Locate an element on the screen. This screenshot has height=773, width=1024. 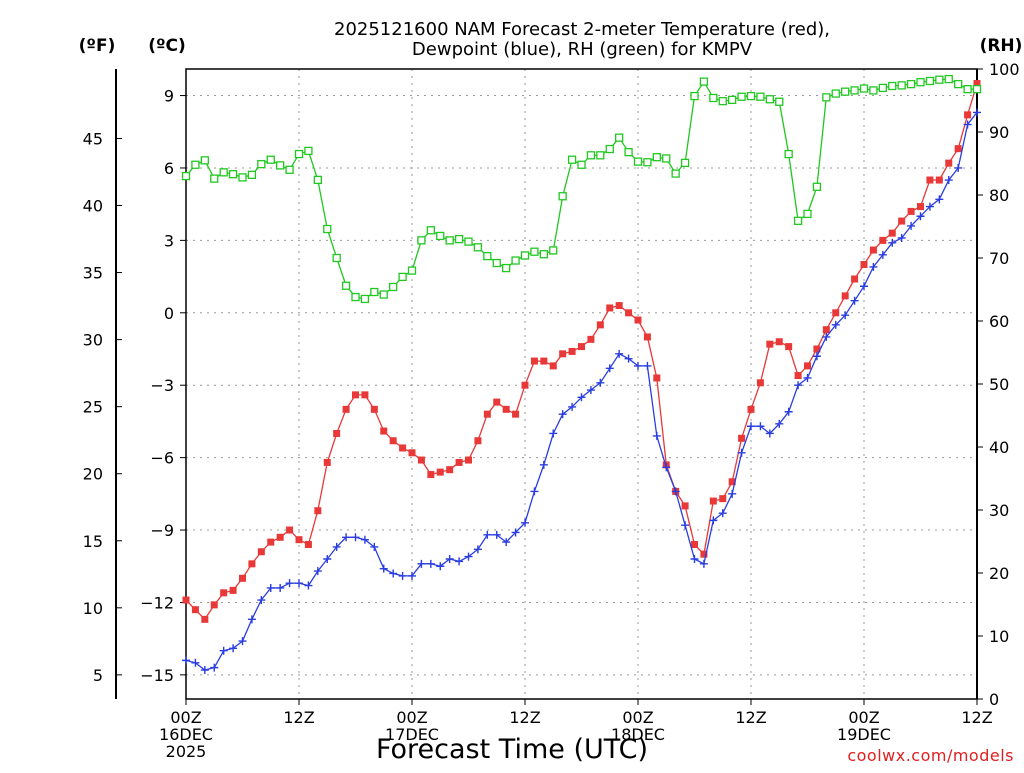
rh-tick-label: 70 is located at coordinates (999, 258).